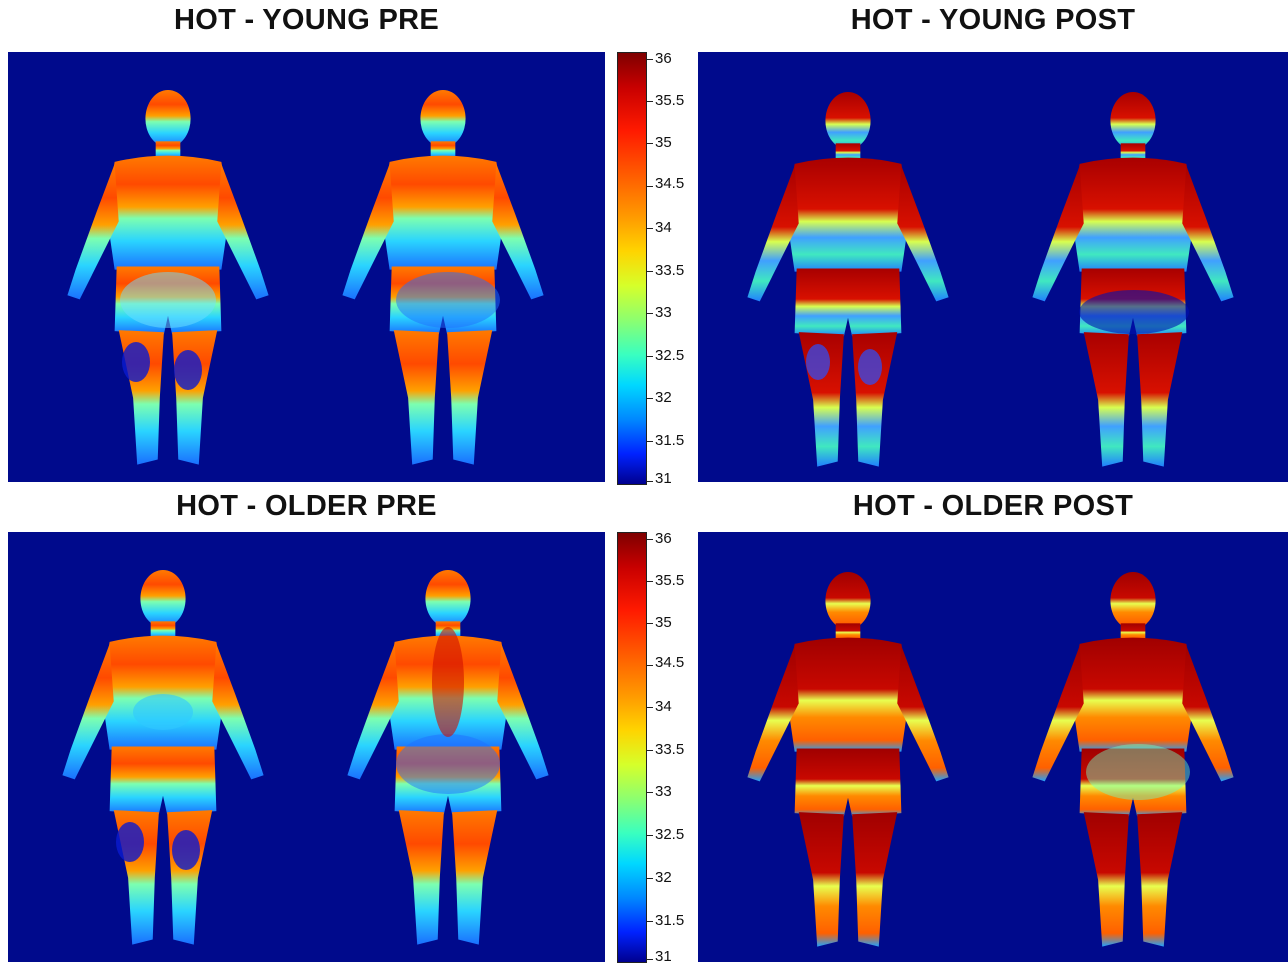 The height and width of the screenshot is (965, 1288). I want to click on panel-title-older-pre: HOT - OLDER PRE, so click(306, 506).